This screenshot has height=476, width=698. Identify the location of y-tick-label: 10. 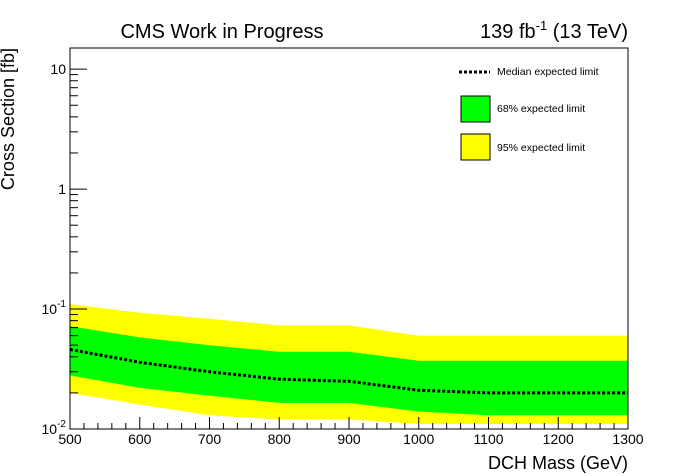
(58, 69).